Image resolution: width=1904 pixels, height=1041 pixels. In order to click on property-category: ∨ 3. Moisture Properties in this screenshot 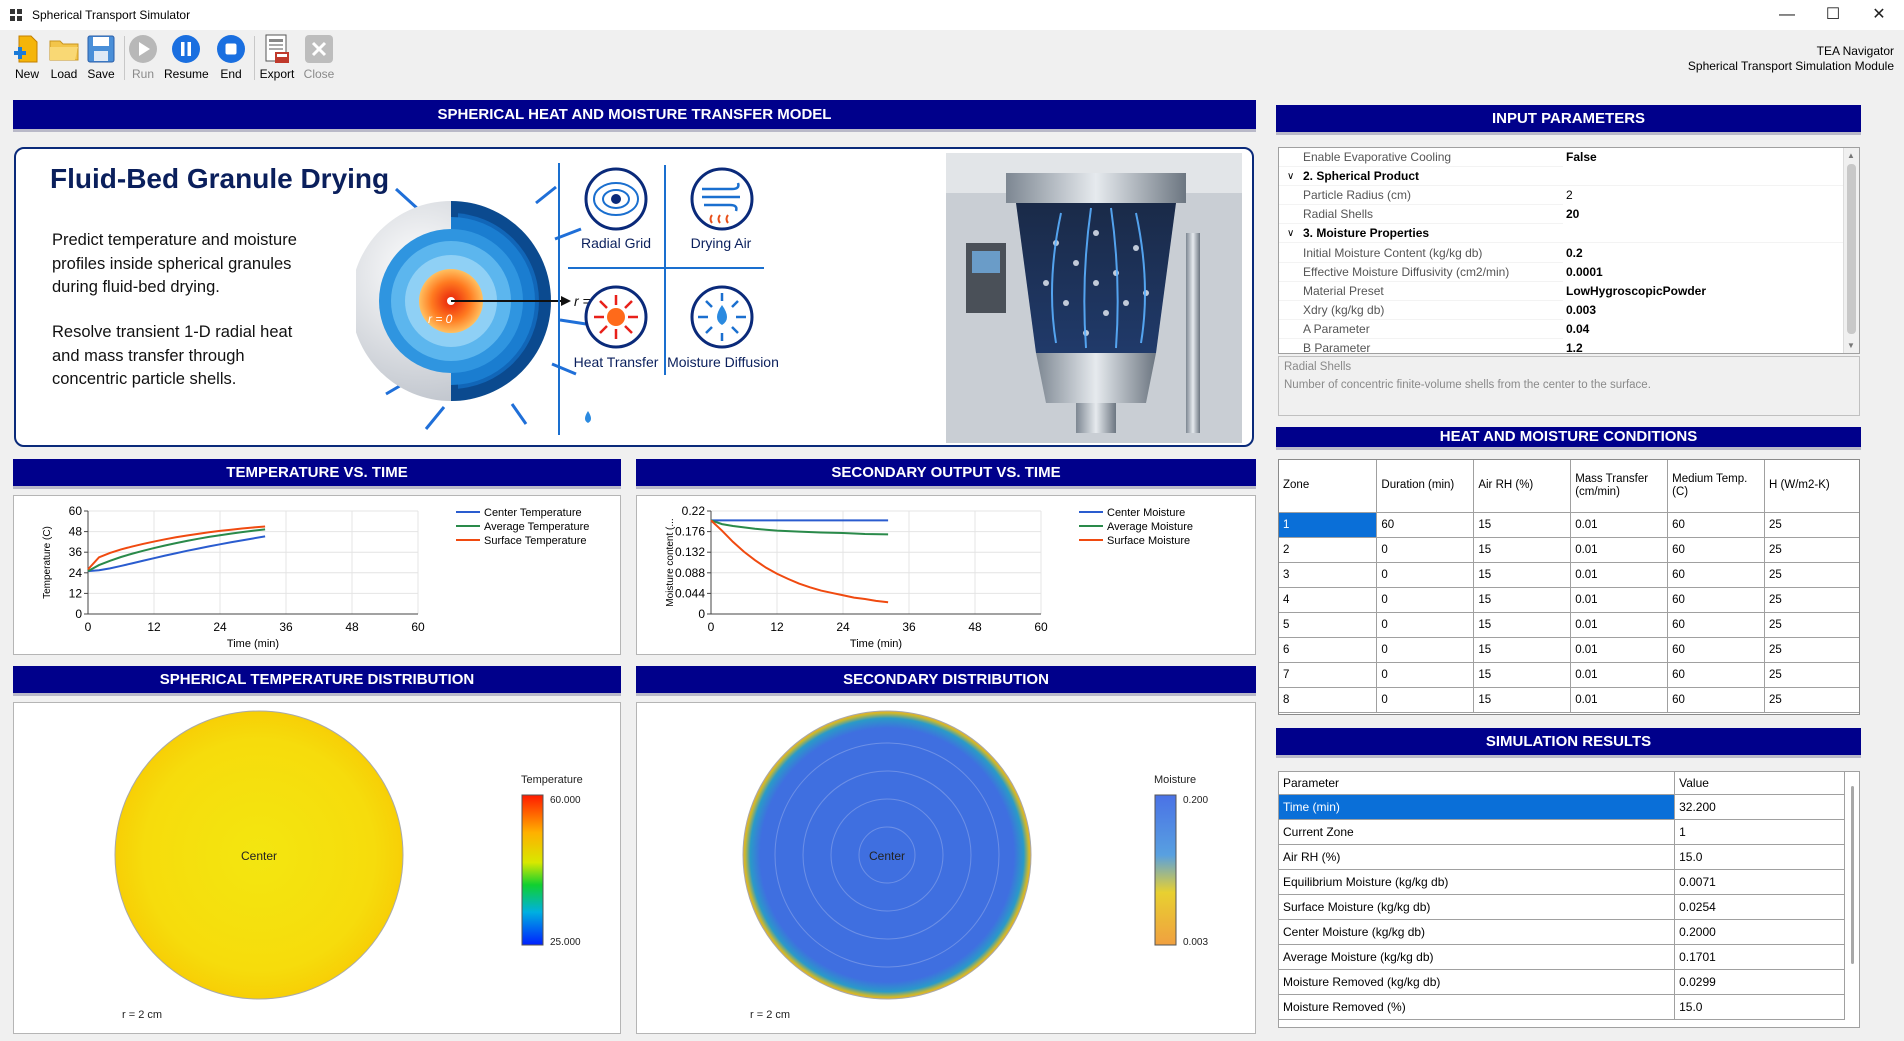, I will do `click(1561, 234)`.